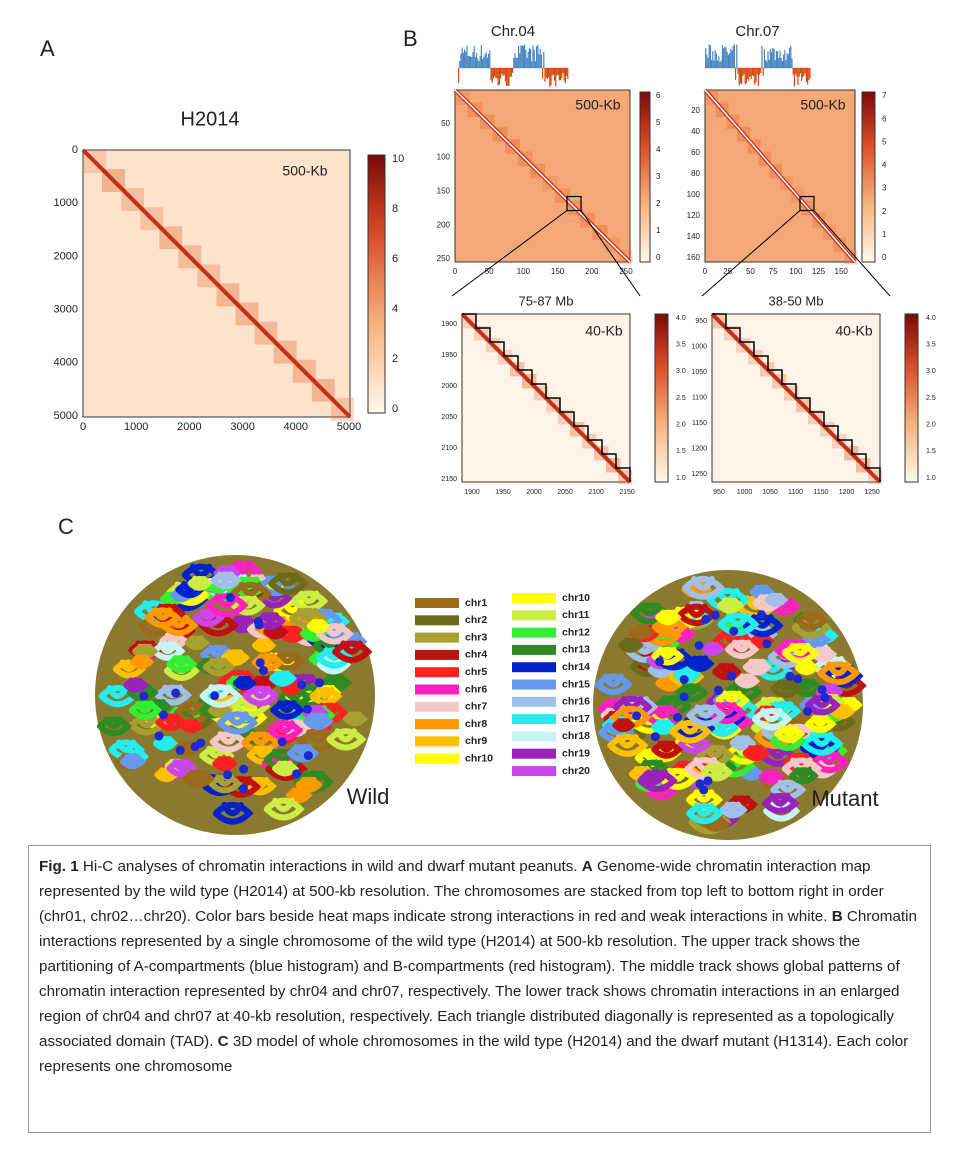  What do you see at coordinates (837, 916) in the screenshot?
I see `caption-bold: B` at bounding box center [837, 916].